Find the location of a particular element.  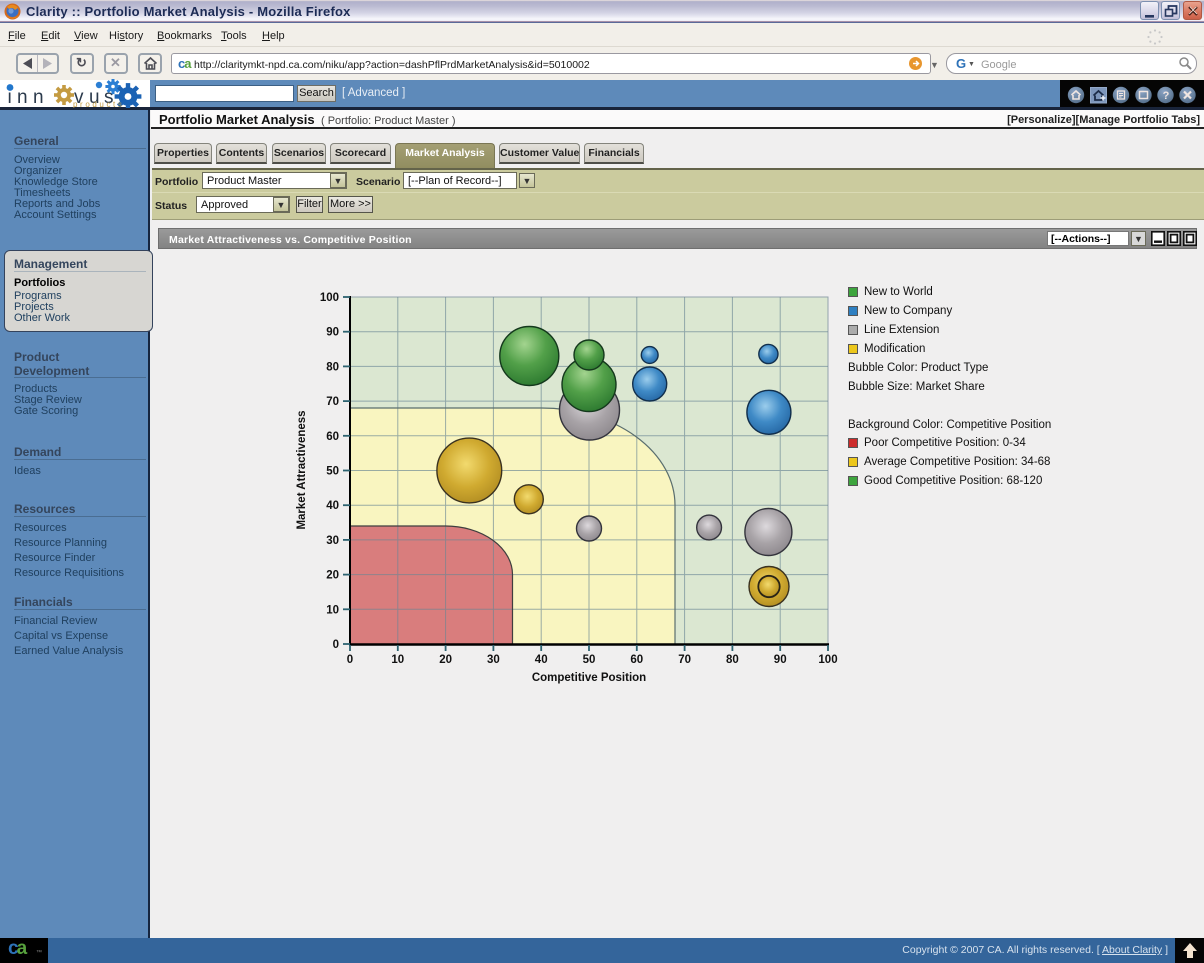

svg-text: Market Attractiveness is located at coordinates (302, 469).